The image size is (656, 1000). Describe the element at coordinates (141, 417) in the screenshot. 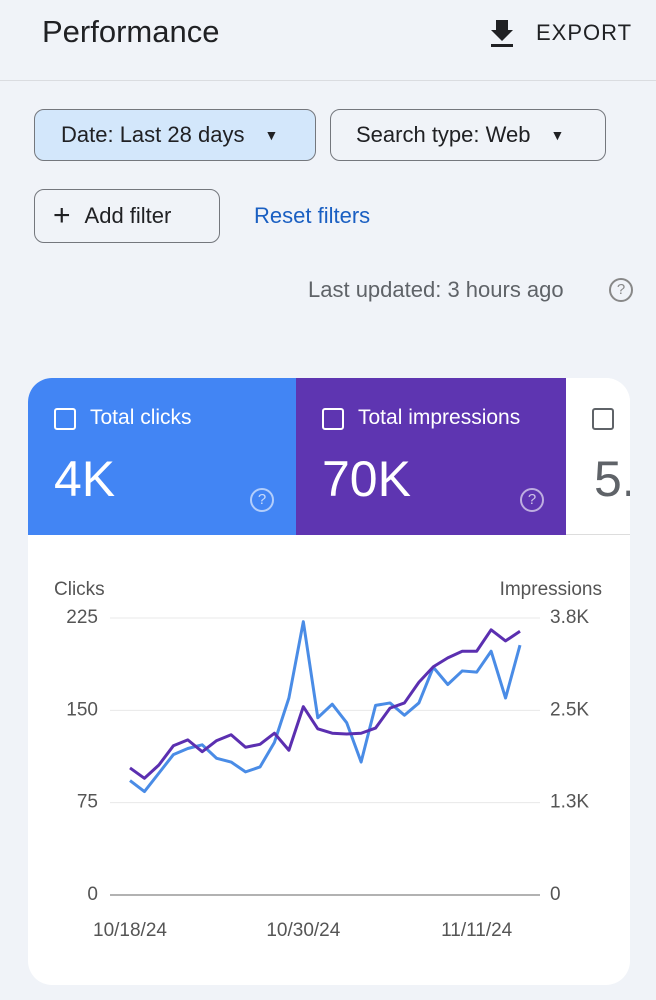

I see `metric-label: Total clicks` at that location.